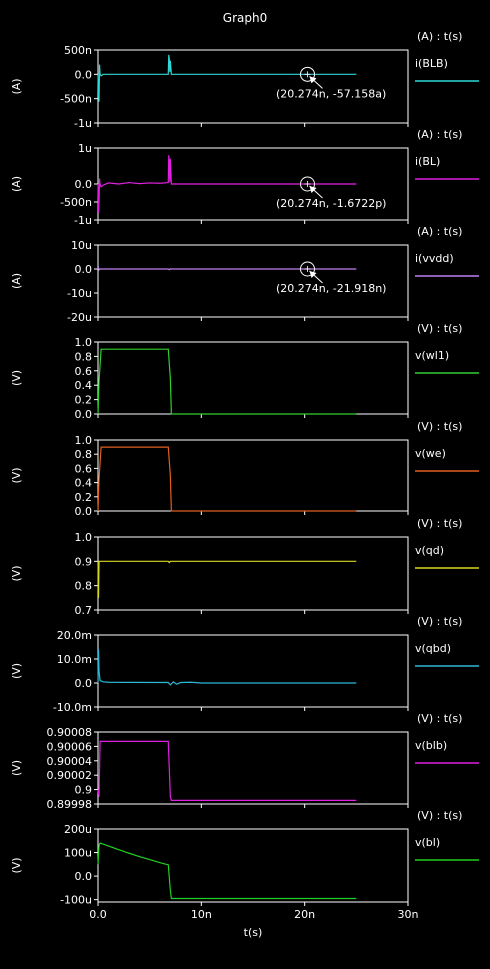  What do you see at coordinates (78, 853) in the screenshot?
I see `y-tick-label: 100u` at bounding box center [78, 853].